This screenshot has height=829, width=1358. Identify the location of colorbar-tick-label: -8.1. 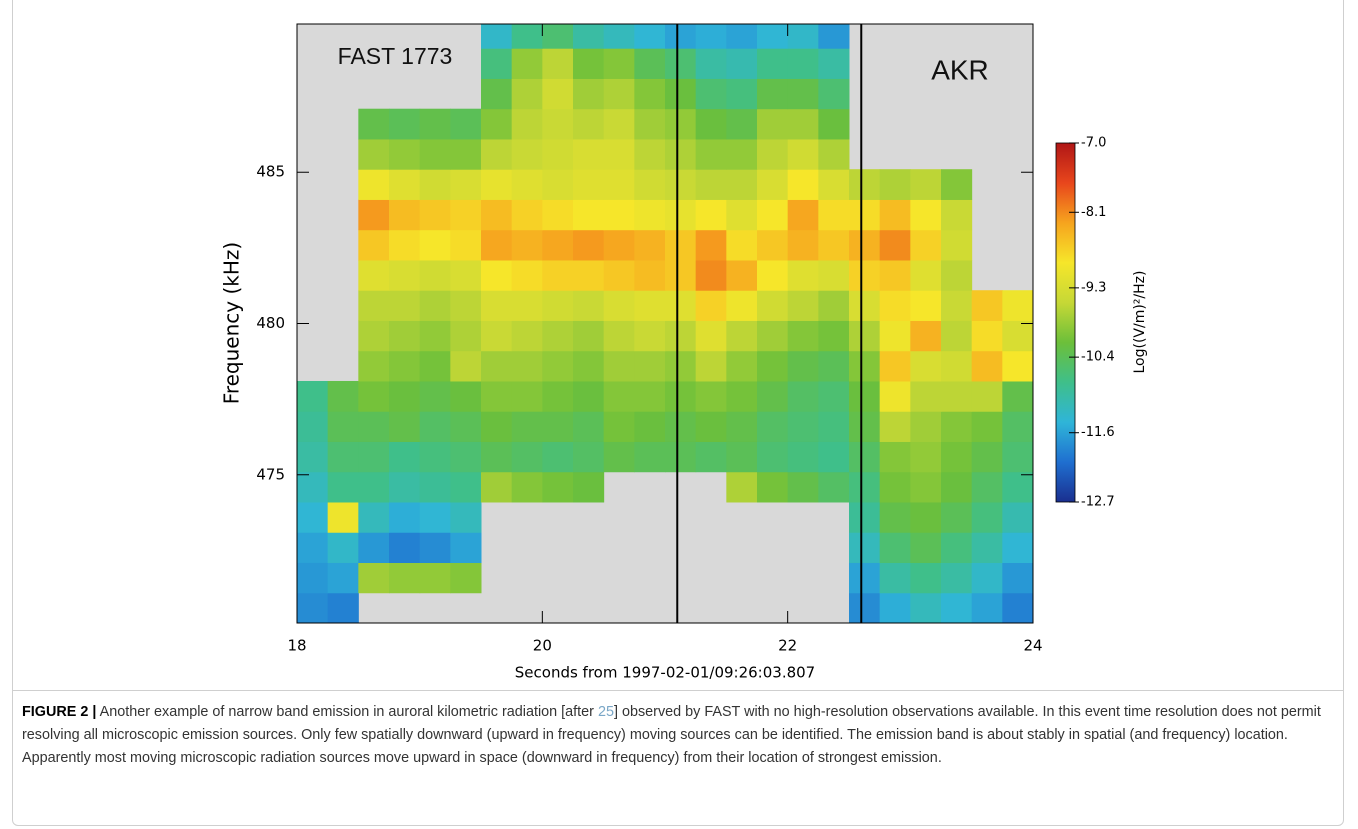
(1093, 212).